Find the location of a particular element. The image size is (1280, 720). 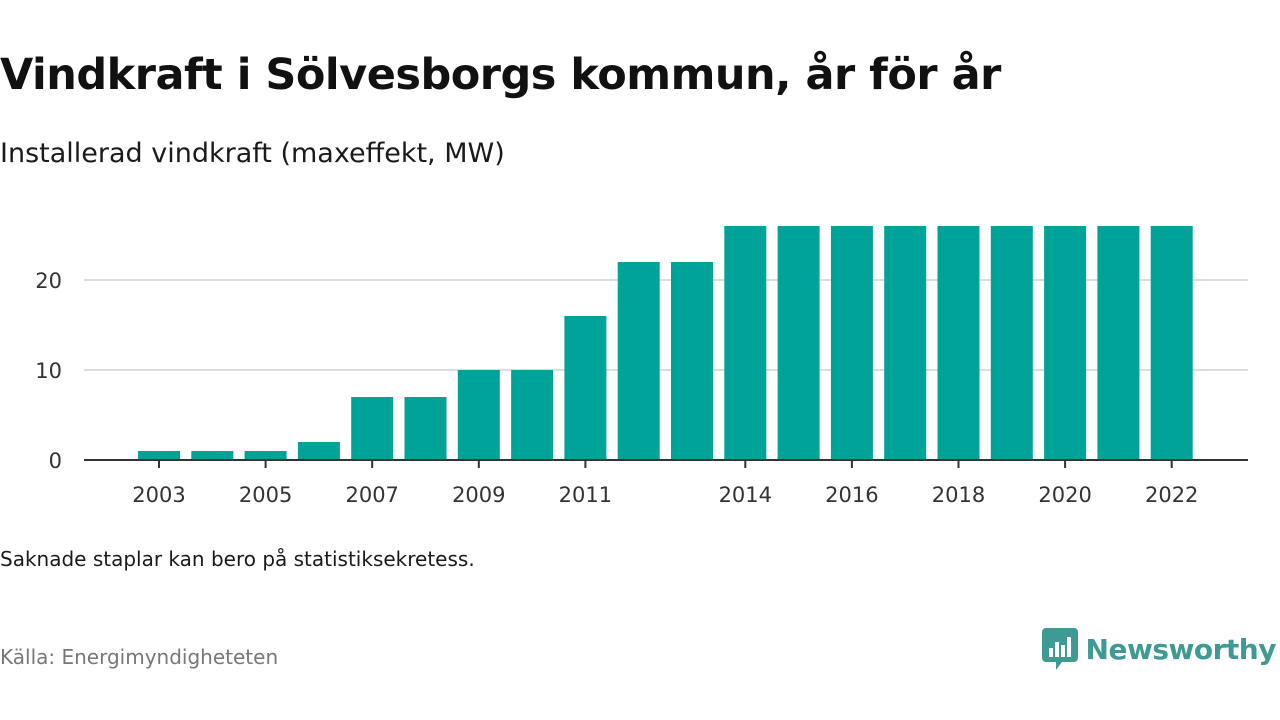

x-tick-label: 2007 is located at coordinates (371, 495).